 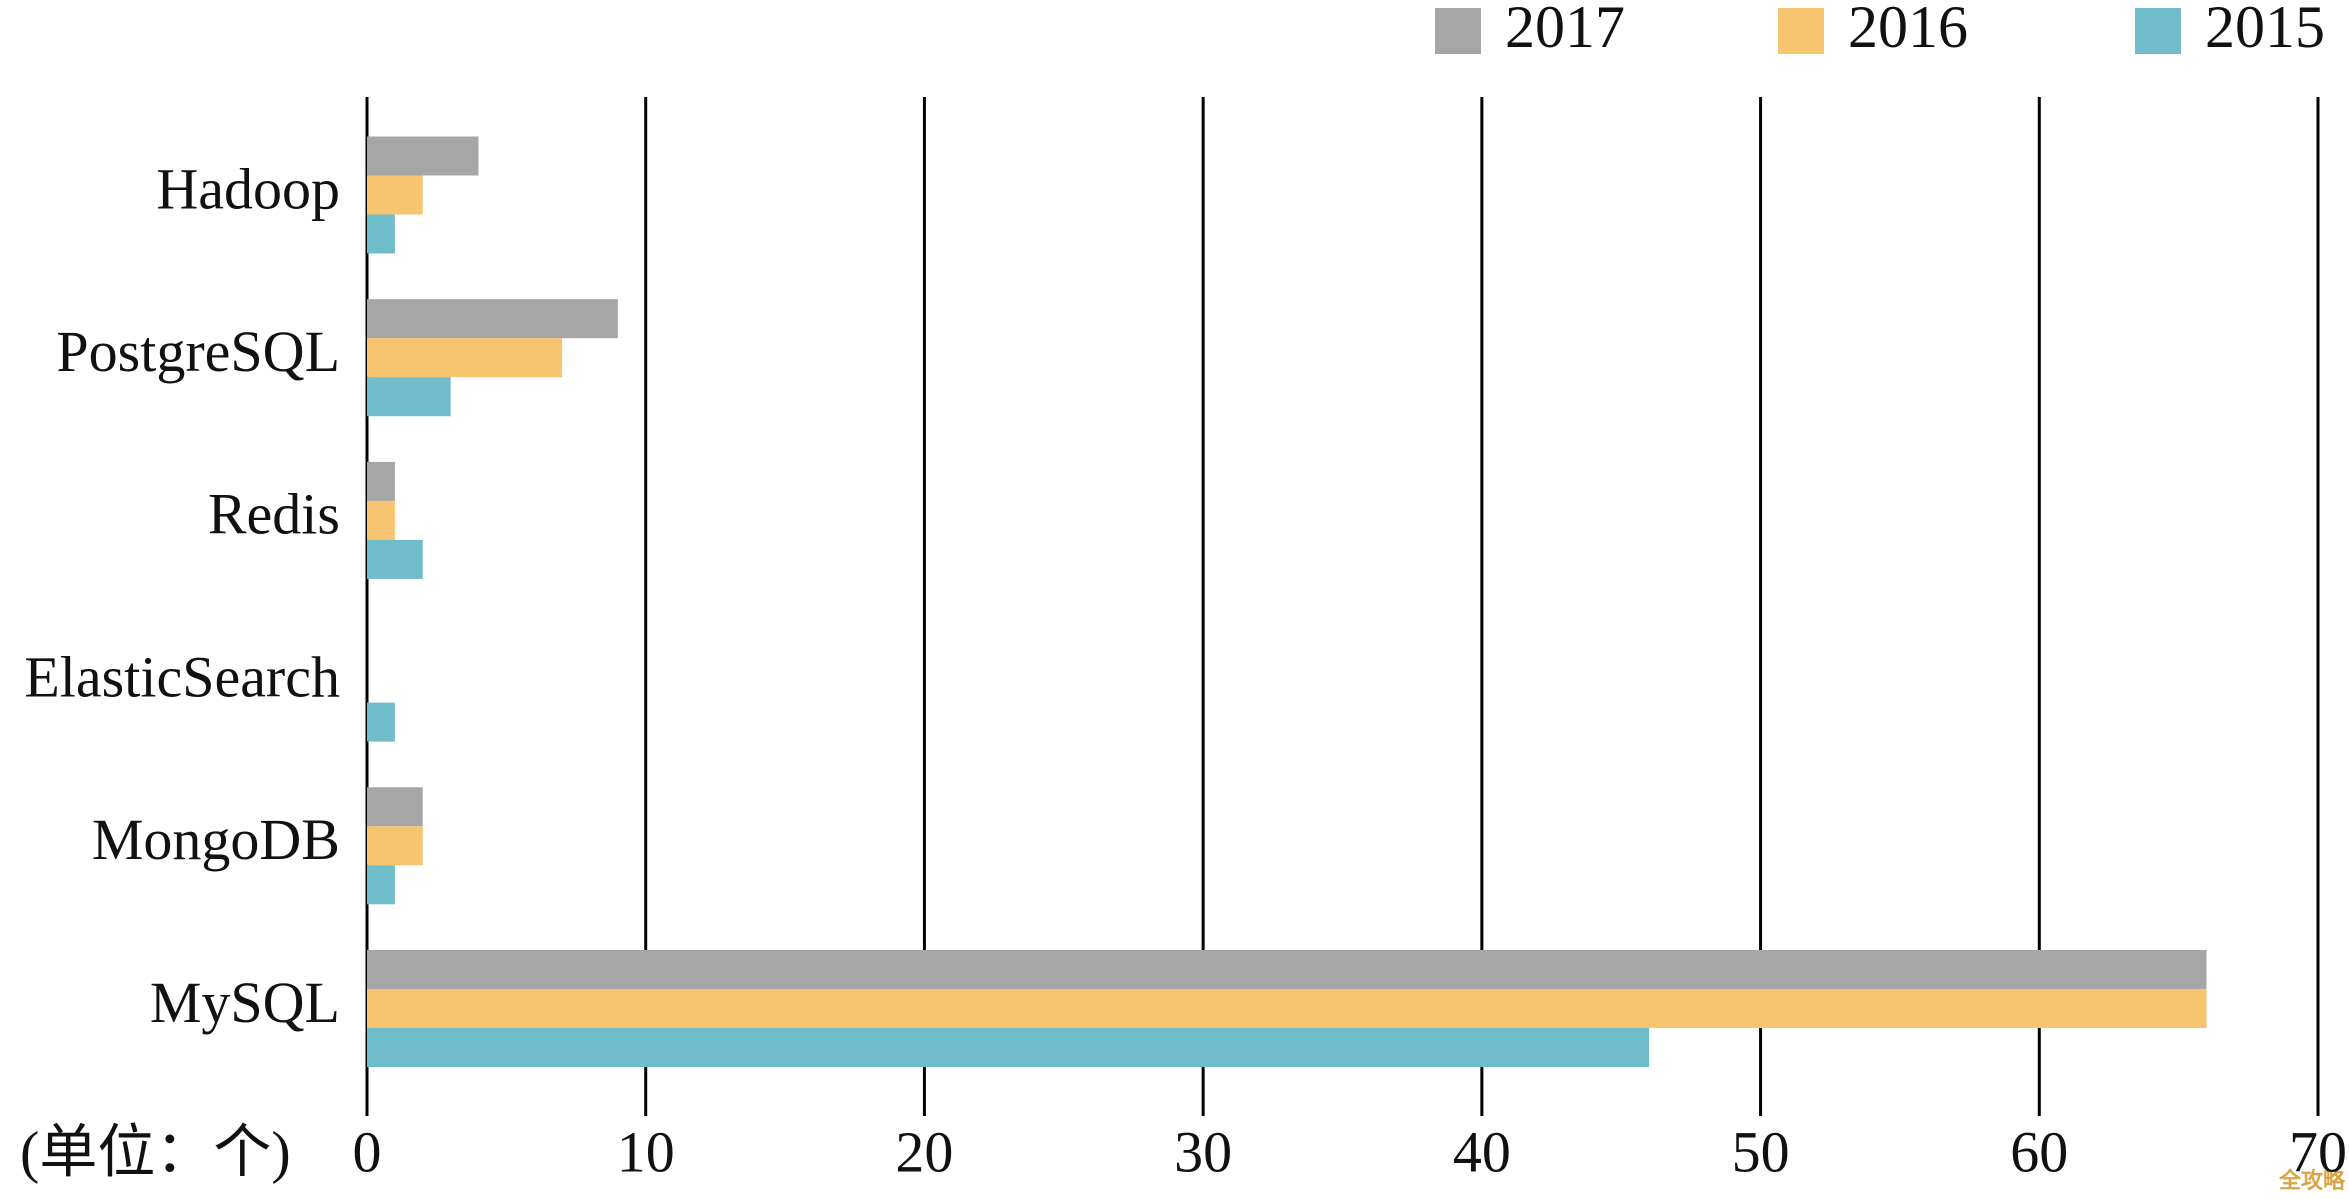 I want to click on x-tick-label: 10, so click(x=646, y=1151).